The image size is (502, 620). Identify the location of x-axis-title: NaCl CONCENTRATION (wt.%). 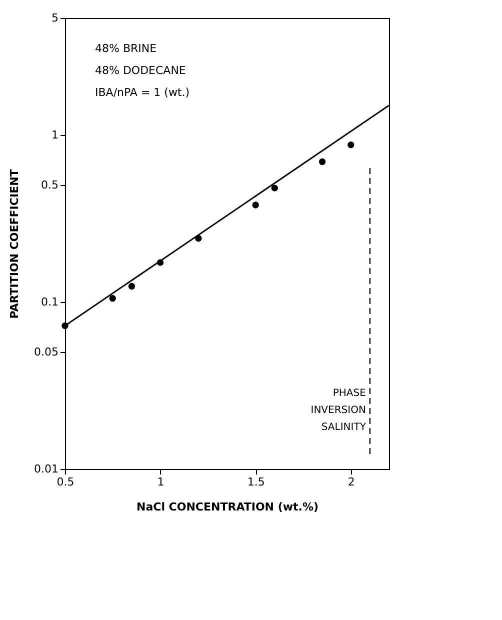
(227, 507).